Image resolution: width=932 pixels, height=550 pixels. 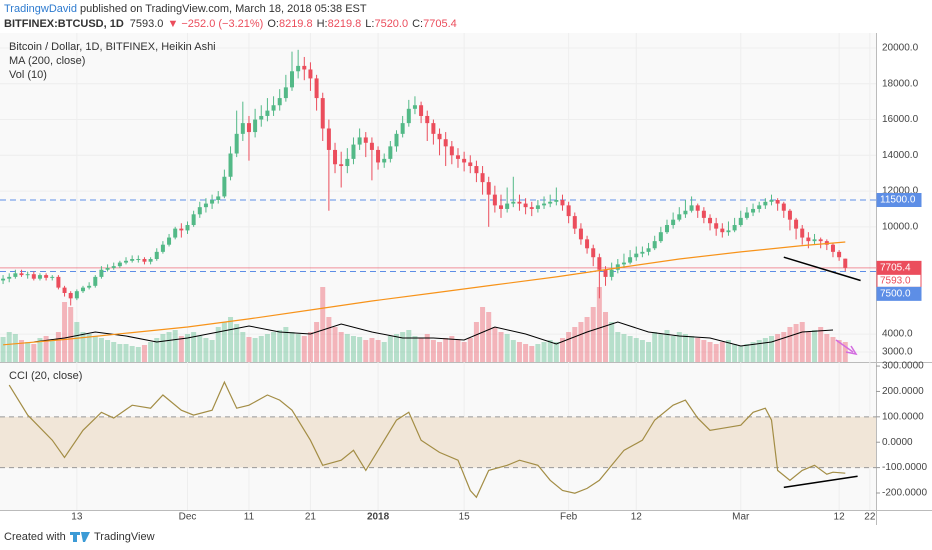 I want to click on last-price: 7593.0, so click(x=147, y=24).